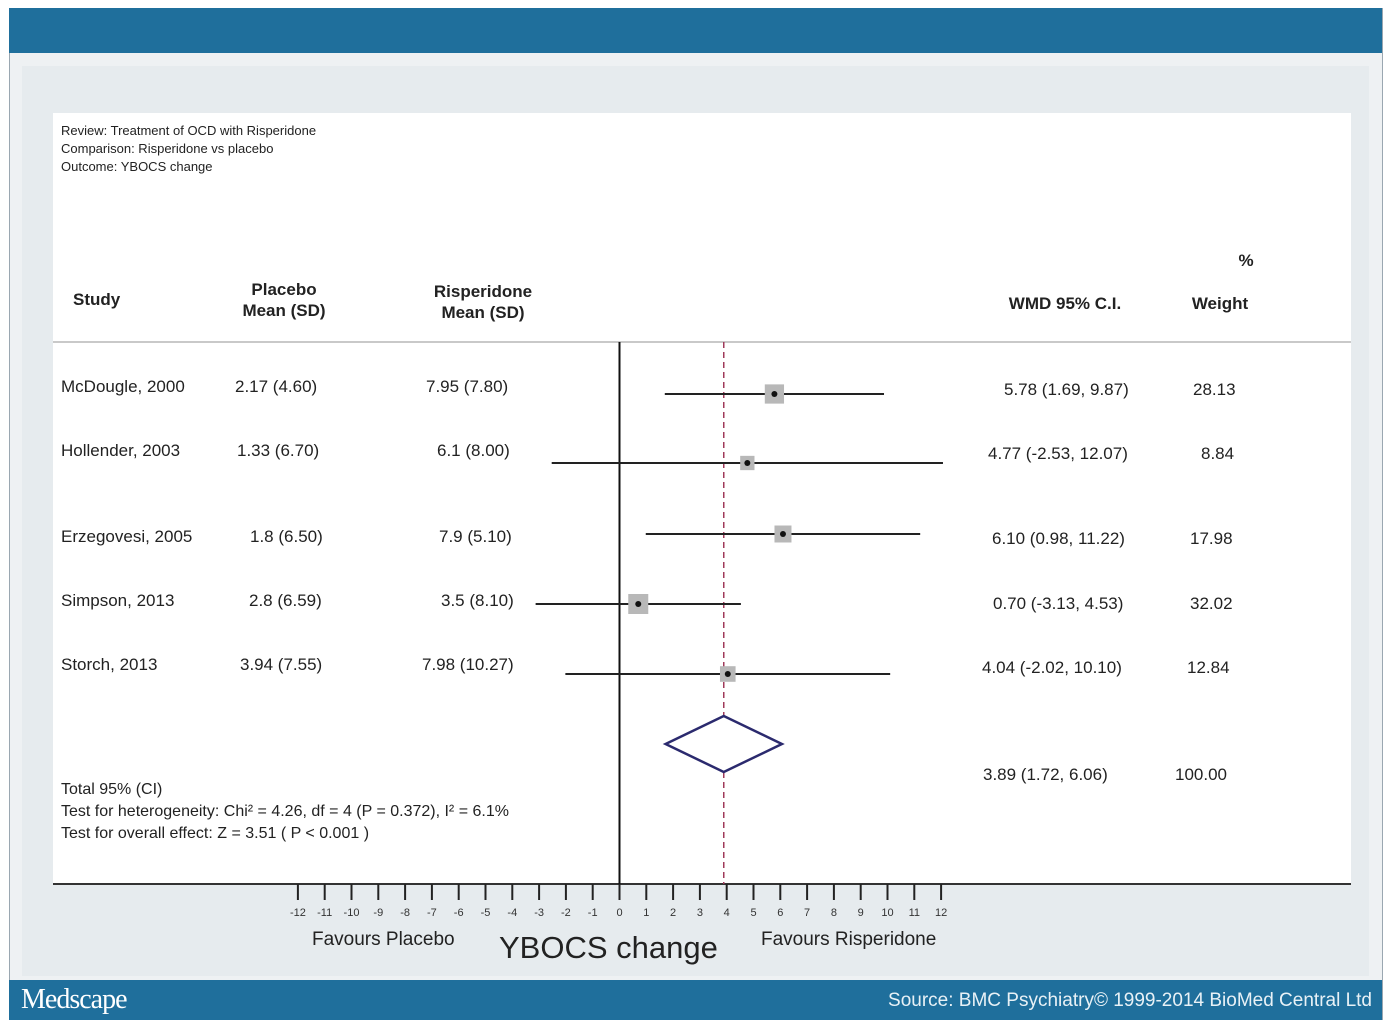 The height and width of the screenshot is (1021, 1386). What do you see at coordinates (593, 913) in the screenshot?
I see `x-tick-label: -1` at bounding box center [593, 913].